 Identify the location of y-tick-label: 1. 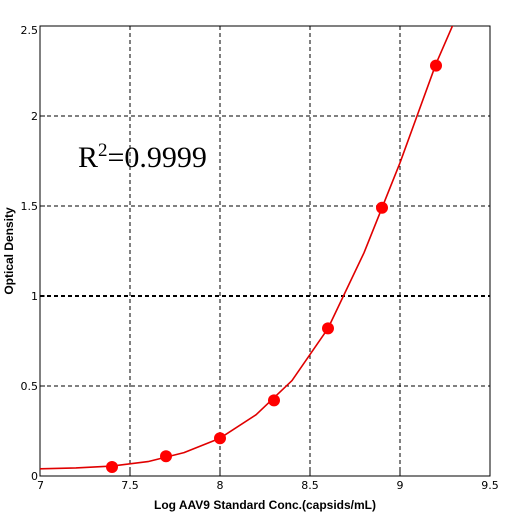
(34, 296).